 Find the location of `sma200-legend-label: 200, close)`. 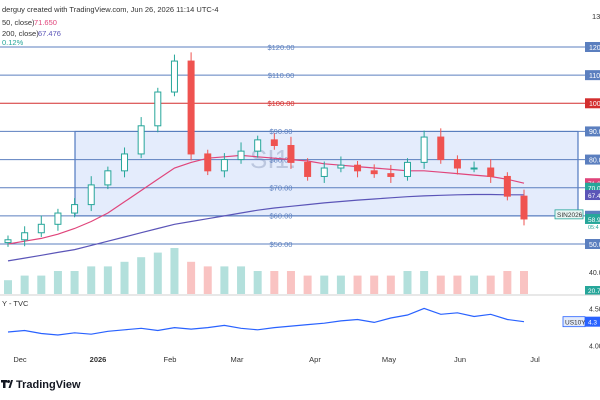

sma200-legend-label: 200, close) is located at coordinates (20, 33).